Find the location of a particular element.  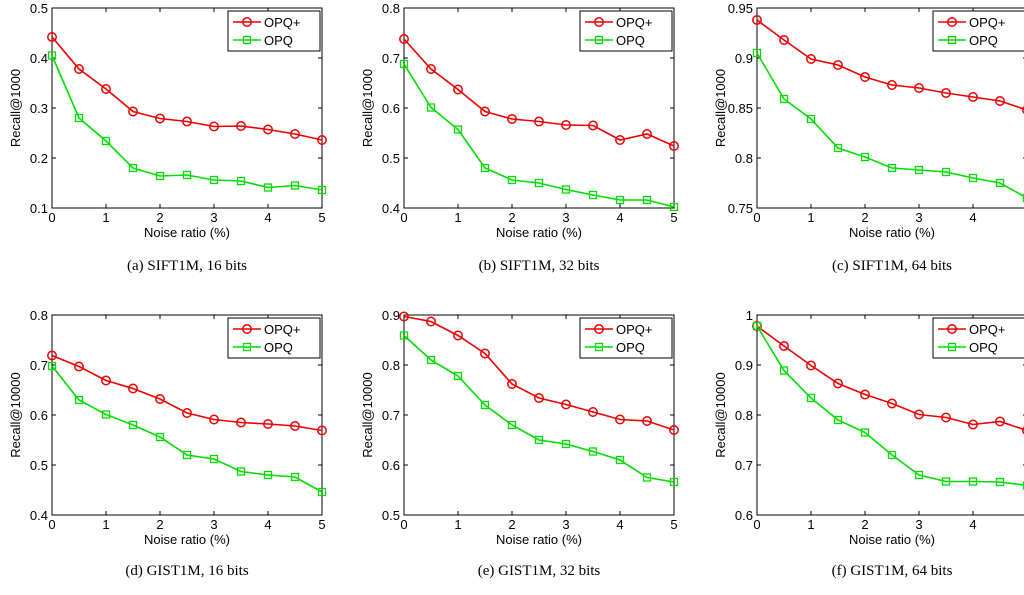

chart-2-ytick-label-2: 0.85 is located at coordinates (740, 108).